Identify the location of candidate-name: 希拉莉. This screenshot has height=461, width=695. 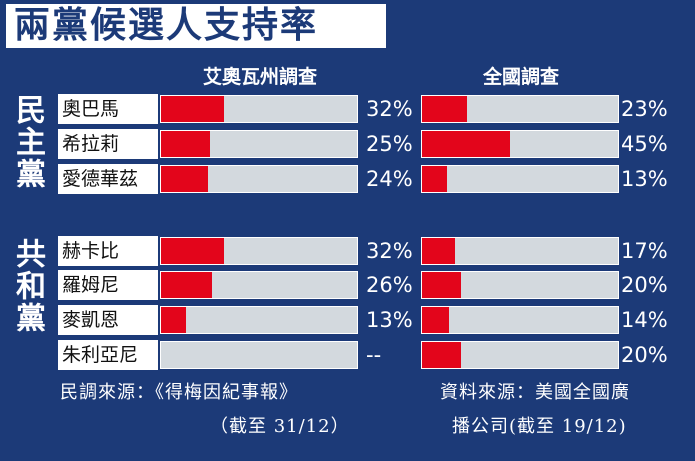
(108, 144).